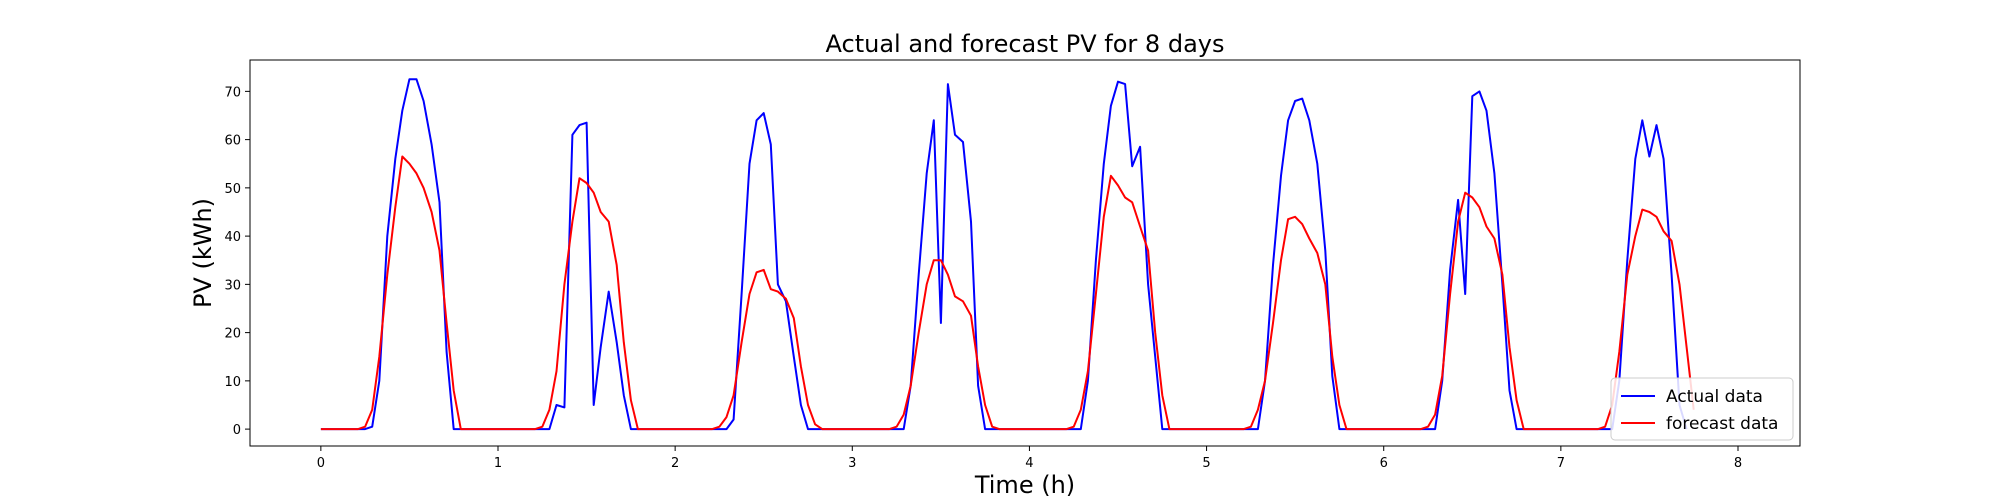 This screenshot has width=2000, height=500. Describe the element at coordinates (1029, 463) in the screenshot. I see `x-tick-label: 4` at that location.